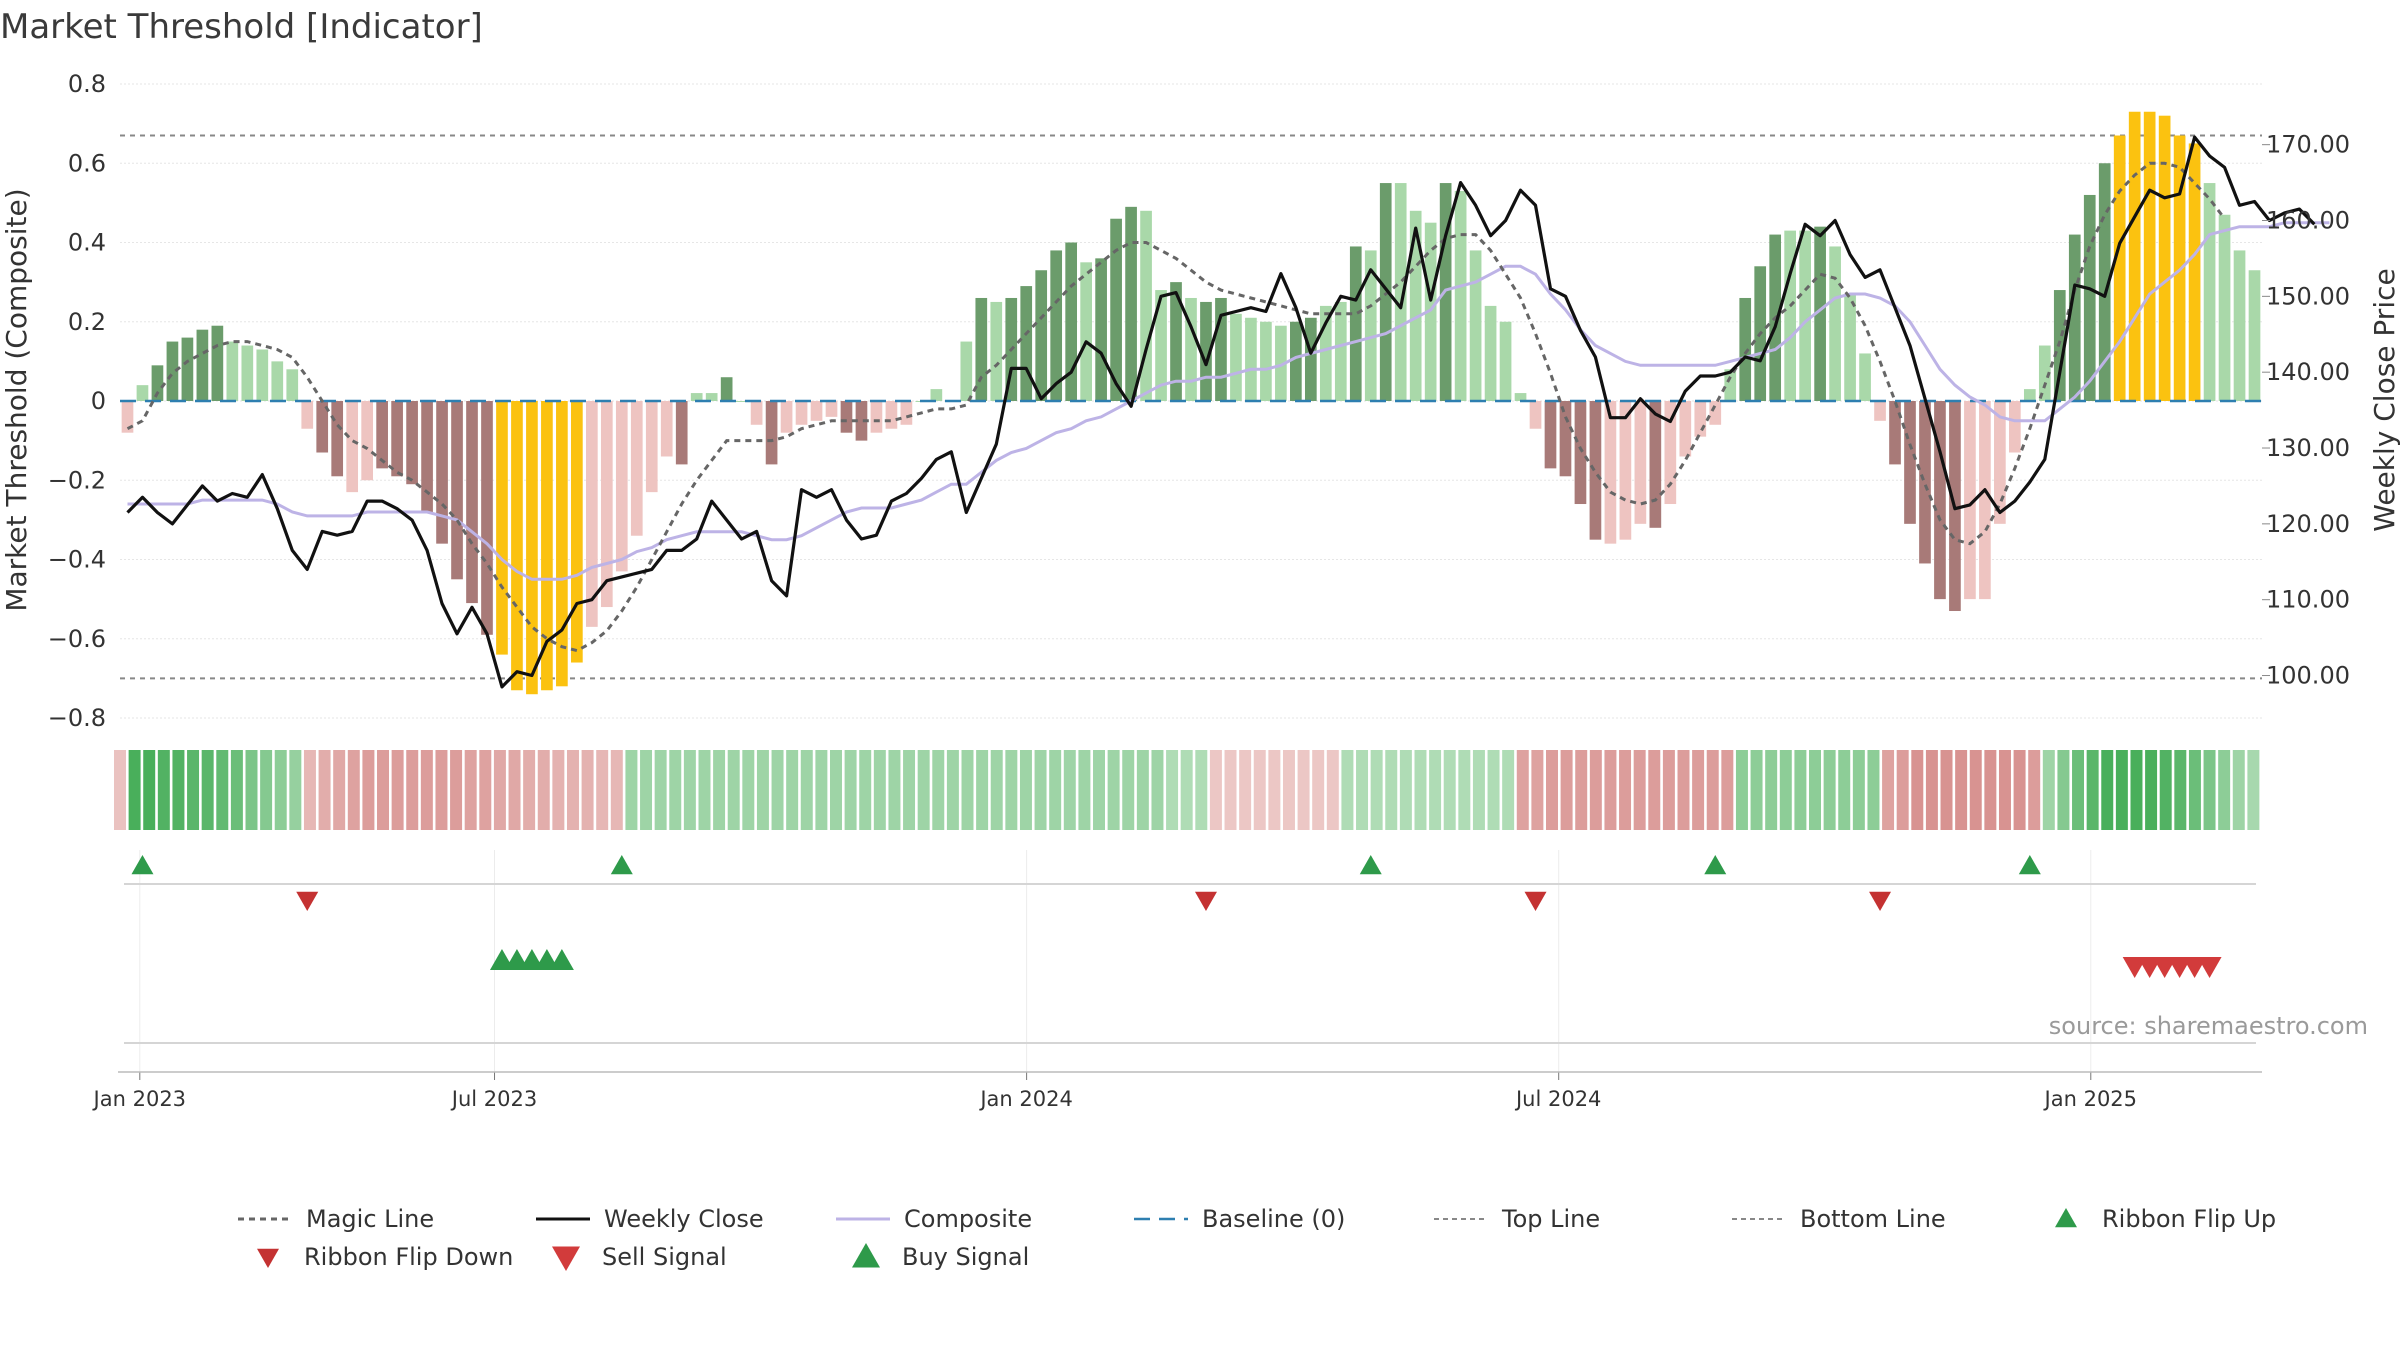  I want to click on y-right-tick-label: 160.00, so click(2308, 221).